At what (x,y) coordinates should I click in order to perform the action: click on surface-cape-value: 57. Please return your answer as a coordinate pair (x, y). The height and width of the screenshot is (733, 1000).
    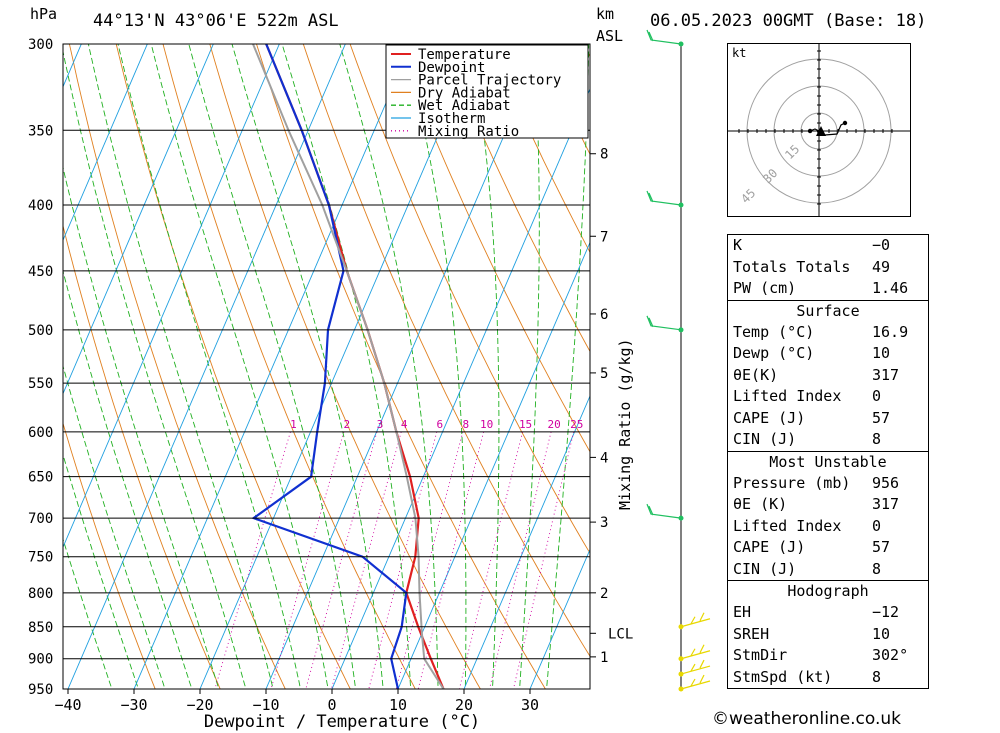
    Looking at the image, I should click on (881, 417).